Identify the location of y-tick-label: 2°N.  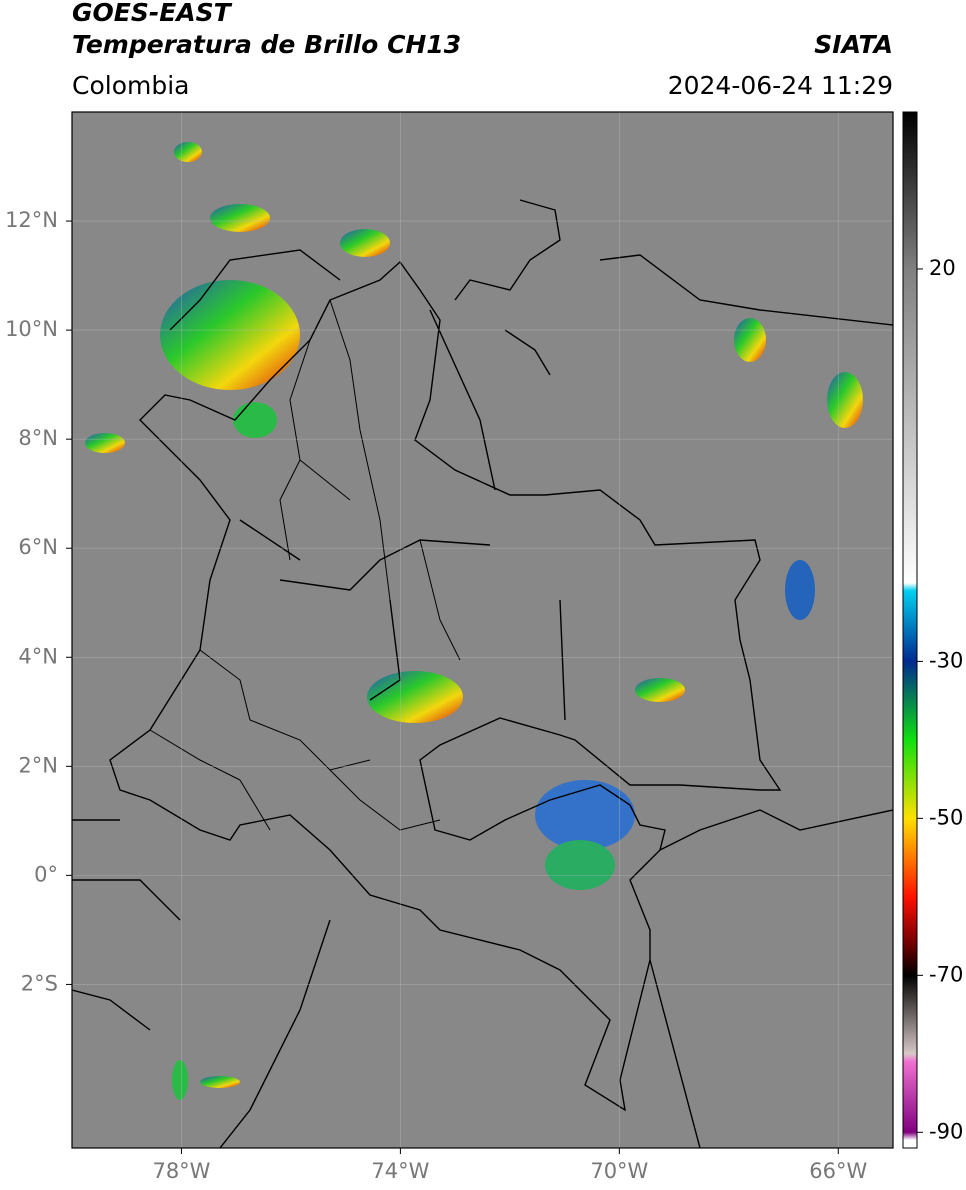
(38, 765).